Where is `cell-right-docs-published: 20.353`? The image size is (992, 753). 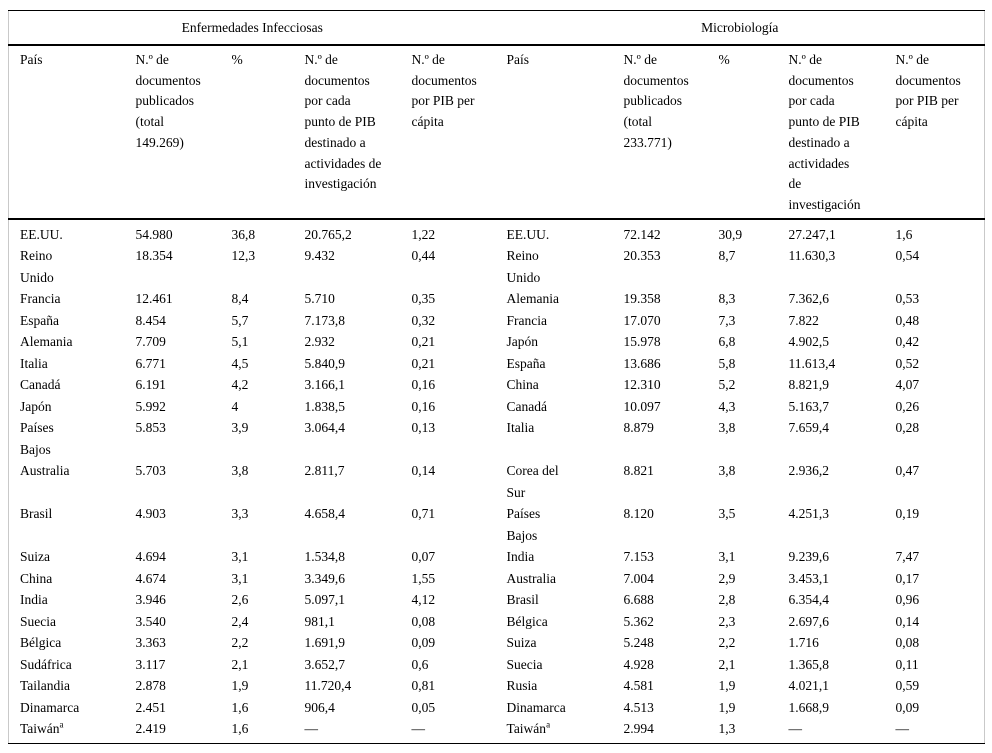 cell-right-docs-published: 20.353 is located at coordinates (642, 256).